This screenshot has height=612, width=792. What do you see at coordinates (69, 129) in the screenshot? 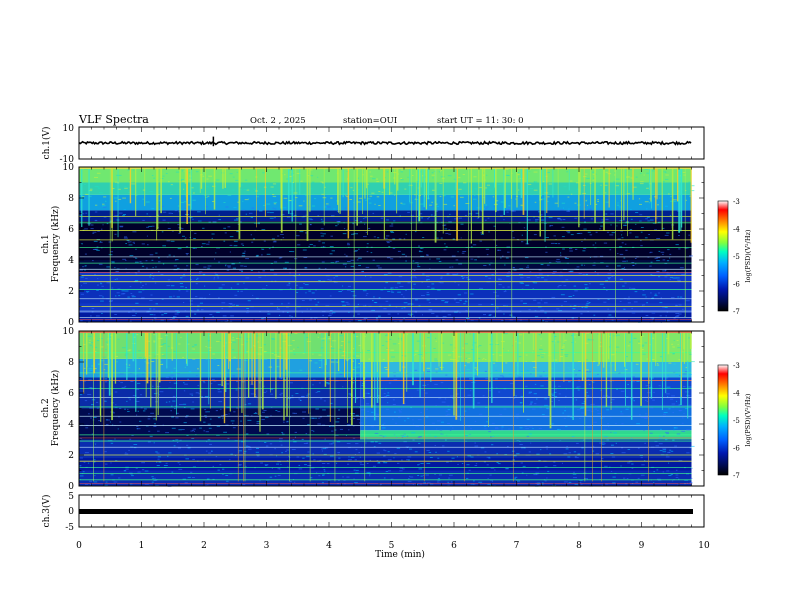
I see `ch1-ytick-top: 10` at bounding box center [69, 129].